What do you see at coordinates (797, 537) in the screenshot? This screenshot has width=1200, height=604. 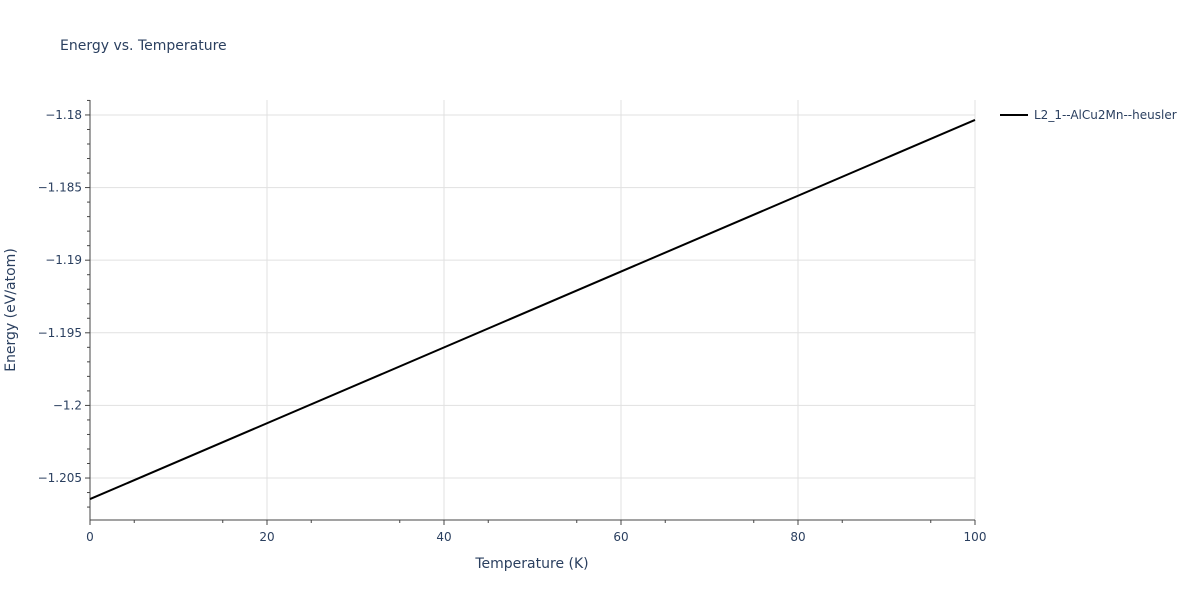 I see `x-tick-label: 80` at bounding box center [797, 537].